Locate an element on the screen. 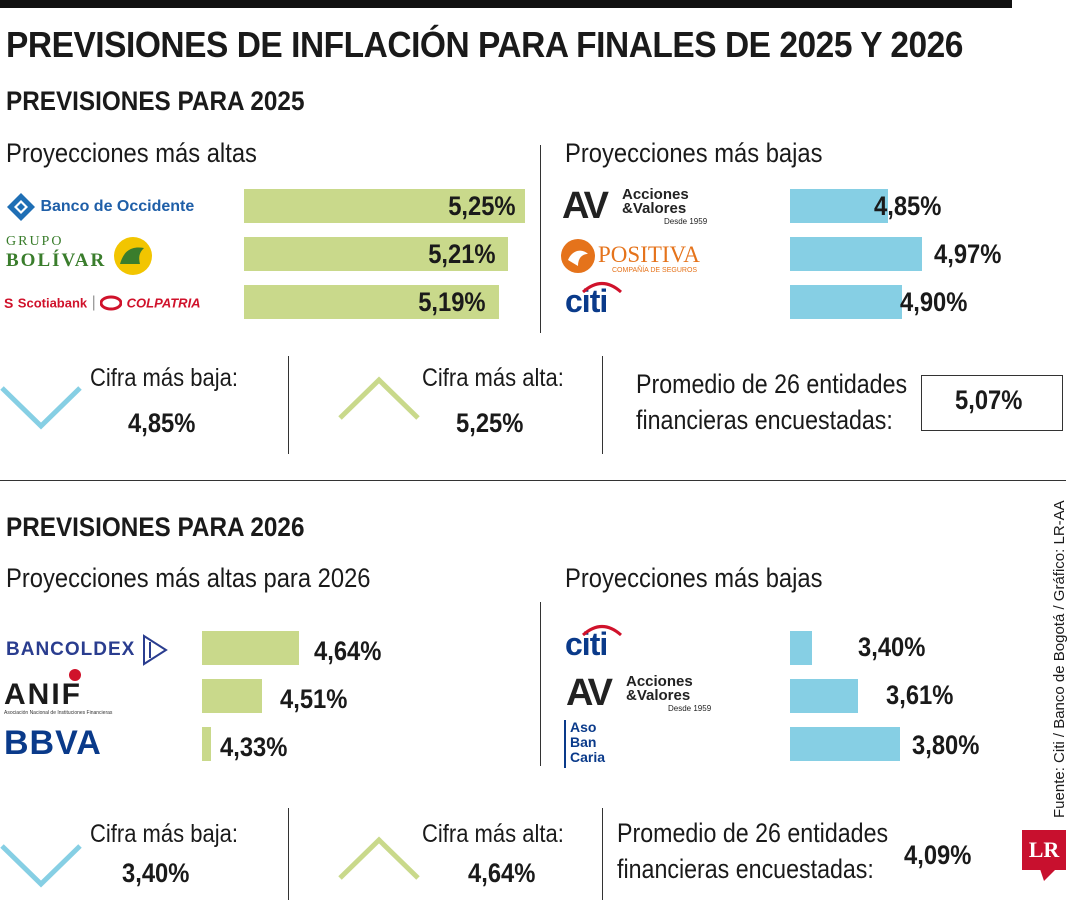 Image resolution: width=1080 pixels, height=900 pixels. value-2025-low-2: 4,90% is located at coordinates (934, 302).